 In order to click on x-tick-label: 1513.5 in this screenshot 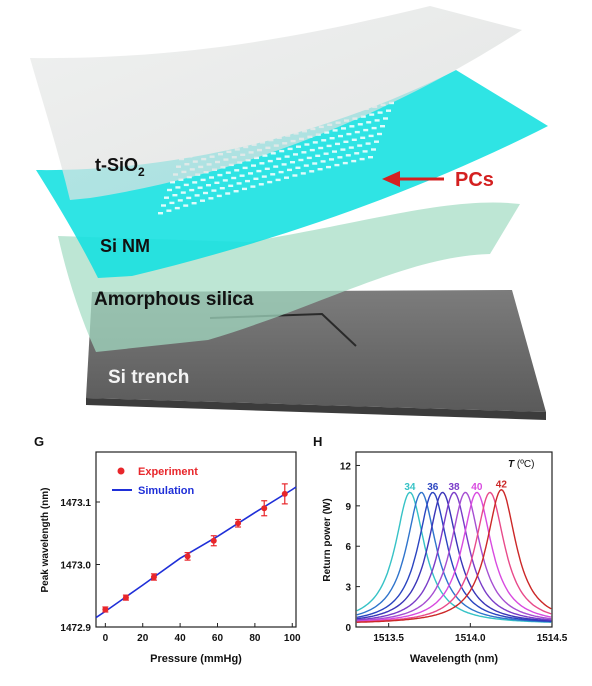, I will do `click(388, 638)`.